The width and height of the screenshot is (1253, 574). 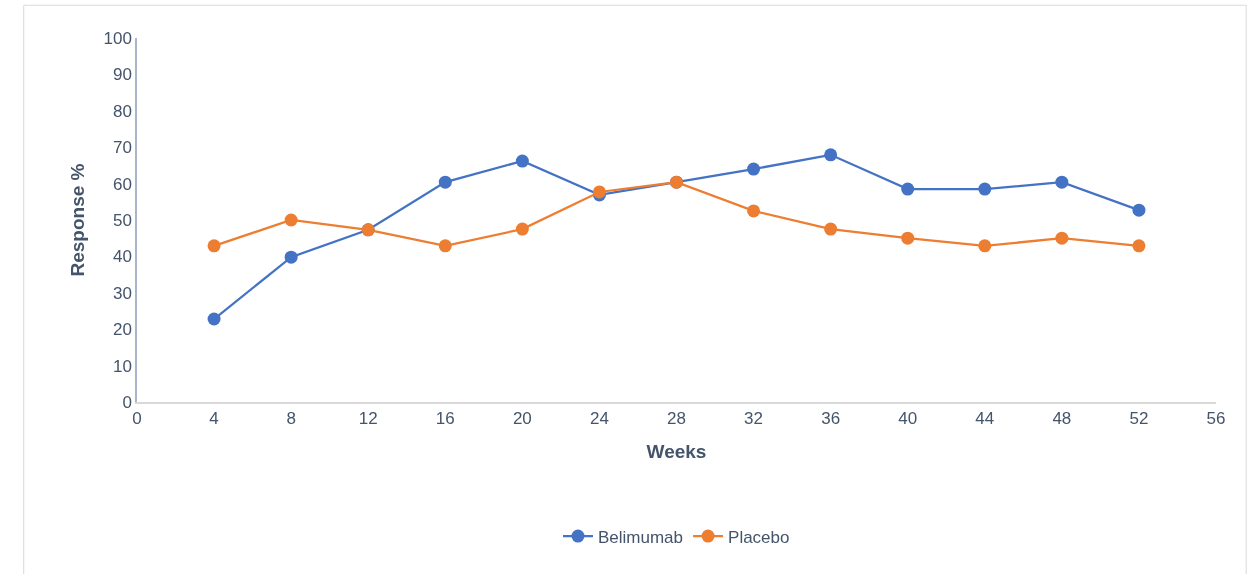 I want to click on x-tick-label: 28, so click(x=676, y=419).